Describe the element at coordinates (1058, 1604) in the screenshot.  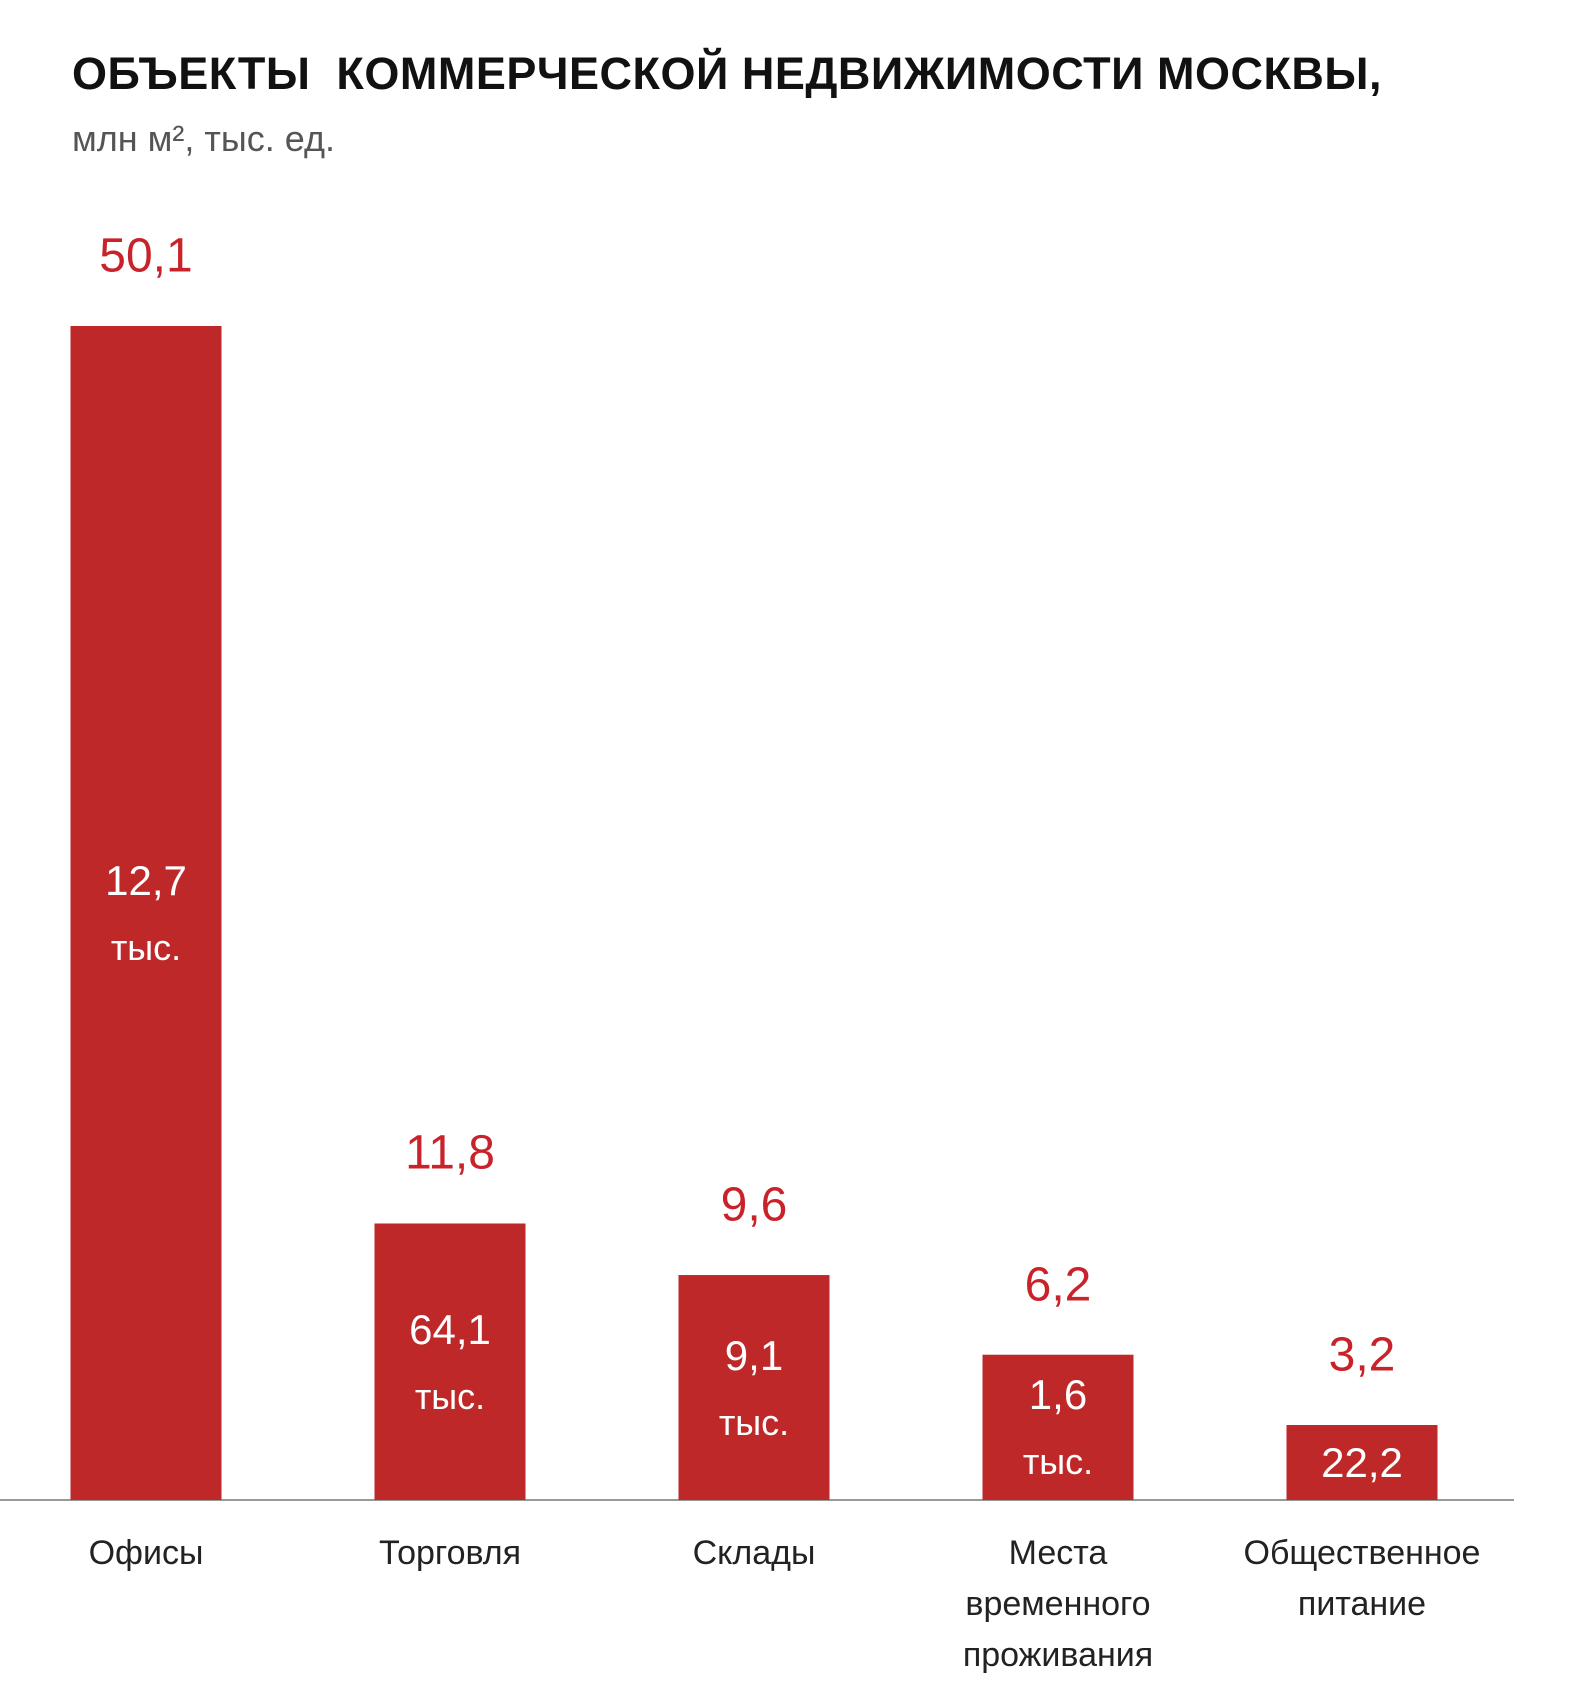
I see `x-tick-label: Места временного проживания` at that location.